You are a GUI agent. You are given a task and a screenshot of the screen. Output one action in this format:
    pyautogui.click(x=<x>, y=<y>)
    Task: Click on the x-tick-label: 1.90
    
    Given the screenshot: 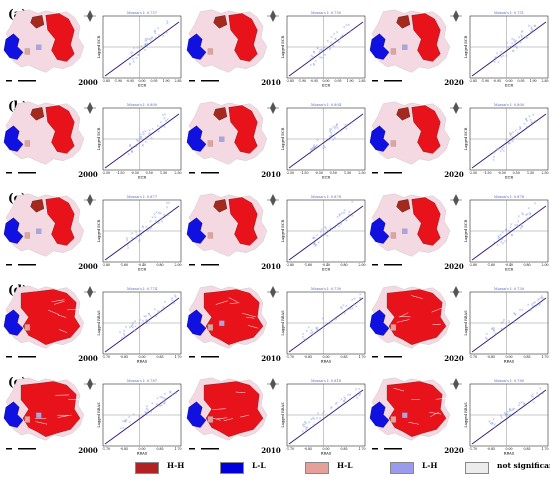 What is the action you would take?
    pyautogui.click(x=349, y=81)
    